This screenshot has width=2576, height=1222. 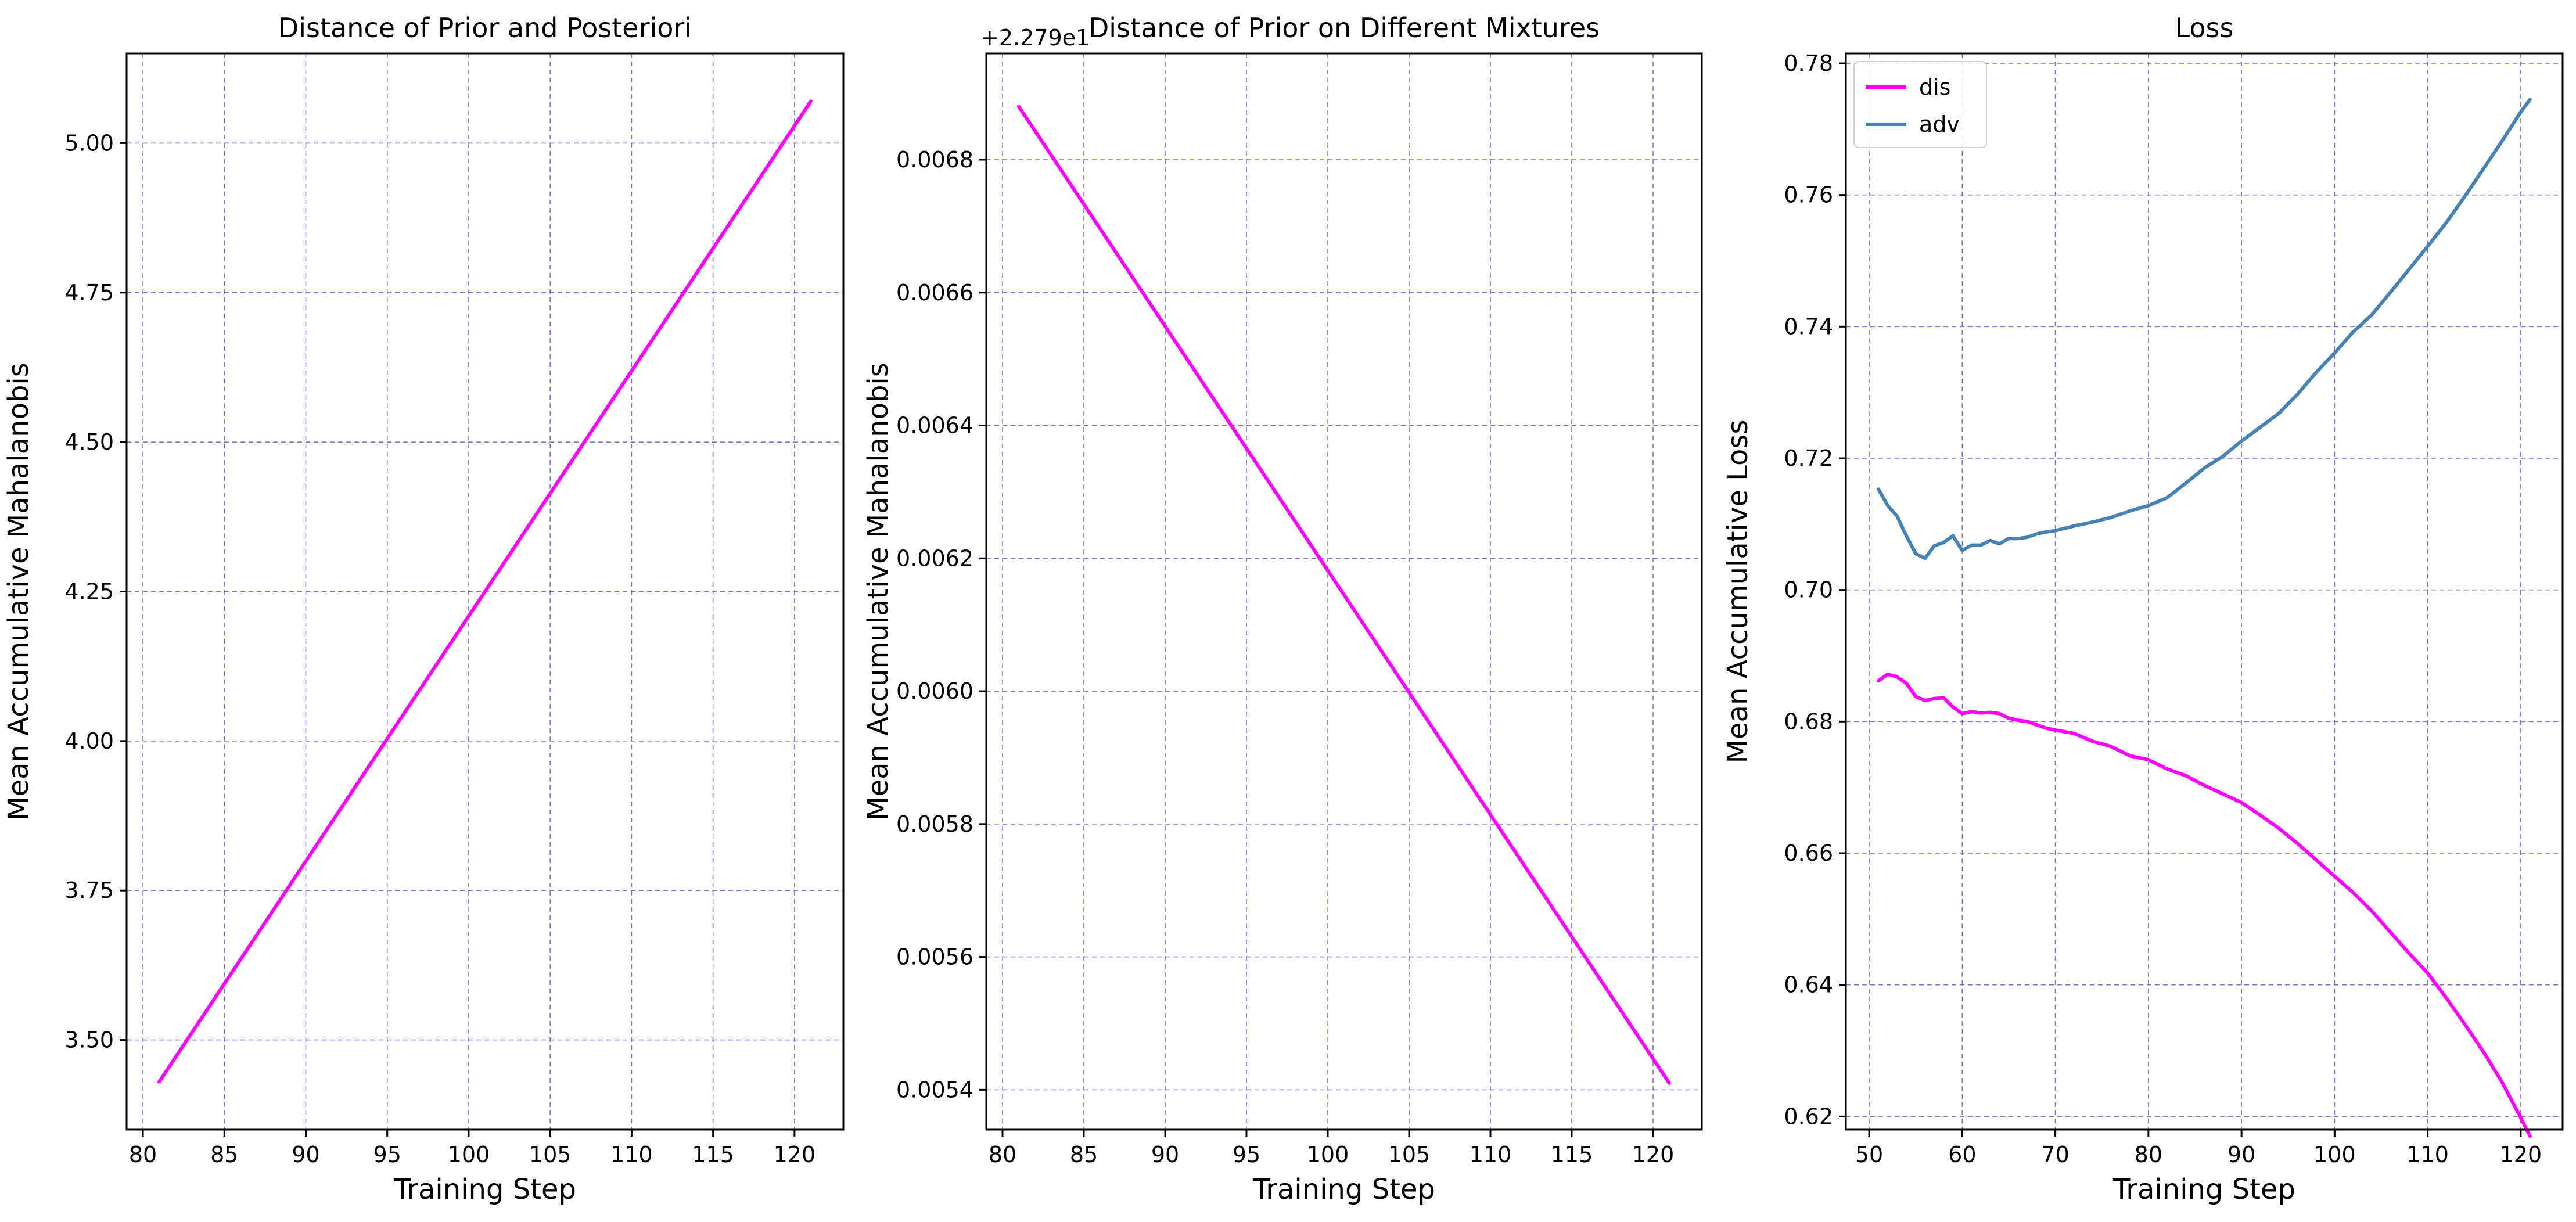 I want to click on y-tick-label: 0.70, so click(x=1809, y=590).